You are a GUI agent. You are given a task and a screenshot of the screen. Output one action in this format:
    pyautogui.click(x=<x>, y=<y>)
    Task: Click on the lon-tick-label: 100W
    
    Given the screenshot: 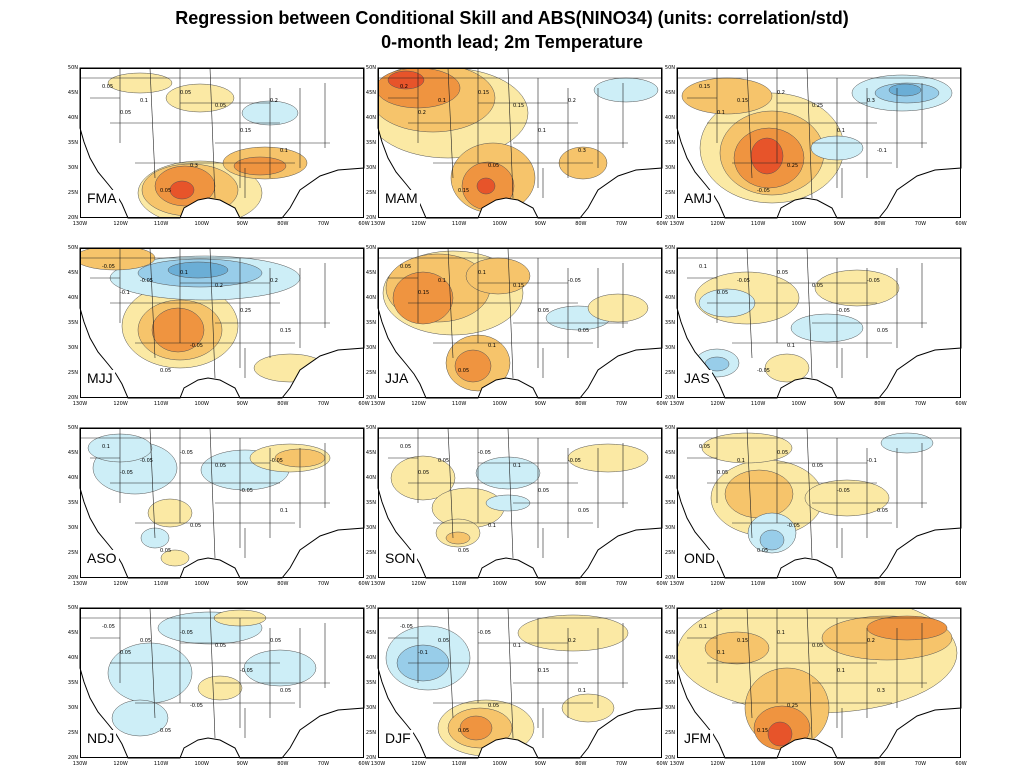 What is the action you would take?
    pyautogui.click(x=798, y=404)
    